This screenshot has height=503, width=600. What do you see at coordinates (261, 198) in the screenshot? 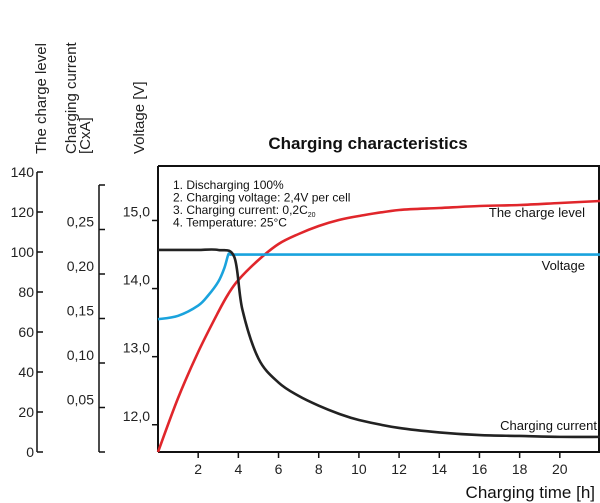
I see `annotation-line: 2. Charging voltage: 2,4V per cell` at bounding box center [261, 198].